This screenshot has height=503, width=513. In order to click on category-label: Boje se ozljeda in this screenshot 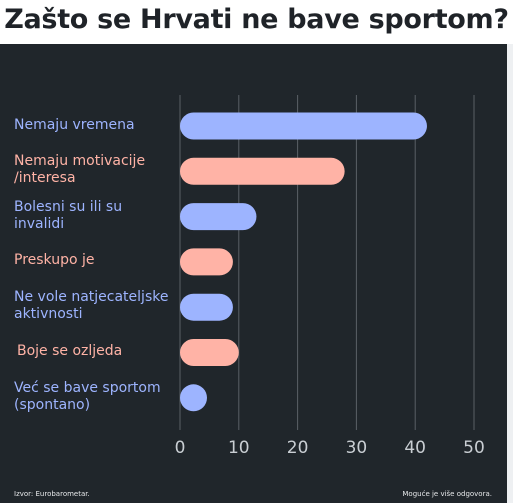, I will do `click(98, 351)`.